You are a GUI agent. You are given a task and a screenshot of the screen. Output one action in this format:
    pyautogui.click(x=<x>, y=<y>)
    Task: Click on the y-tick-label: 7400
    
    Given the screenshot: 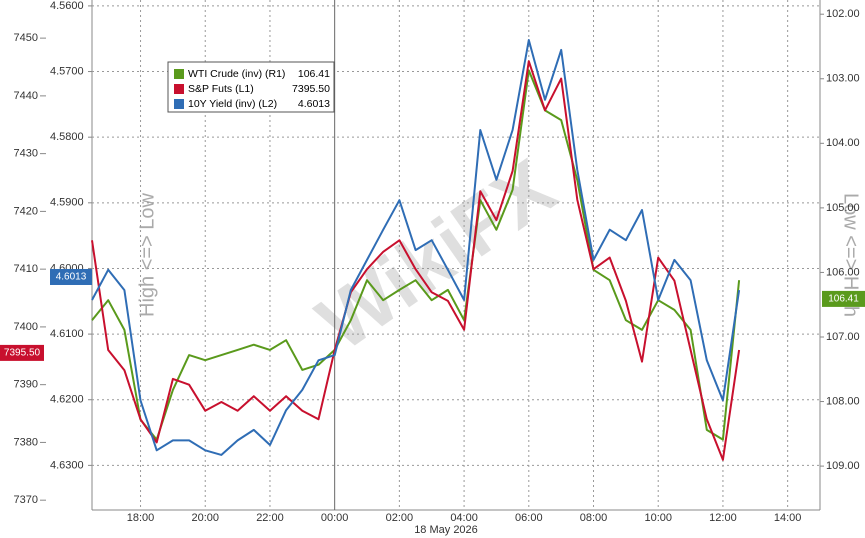 What is the action you would take?
    pyautogui.click(x=26, y=327)
    